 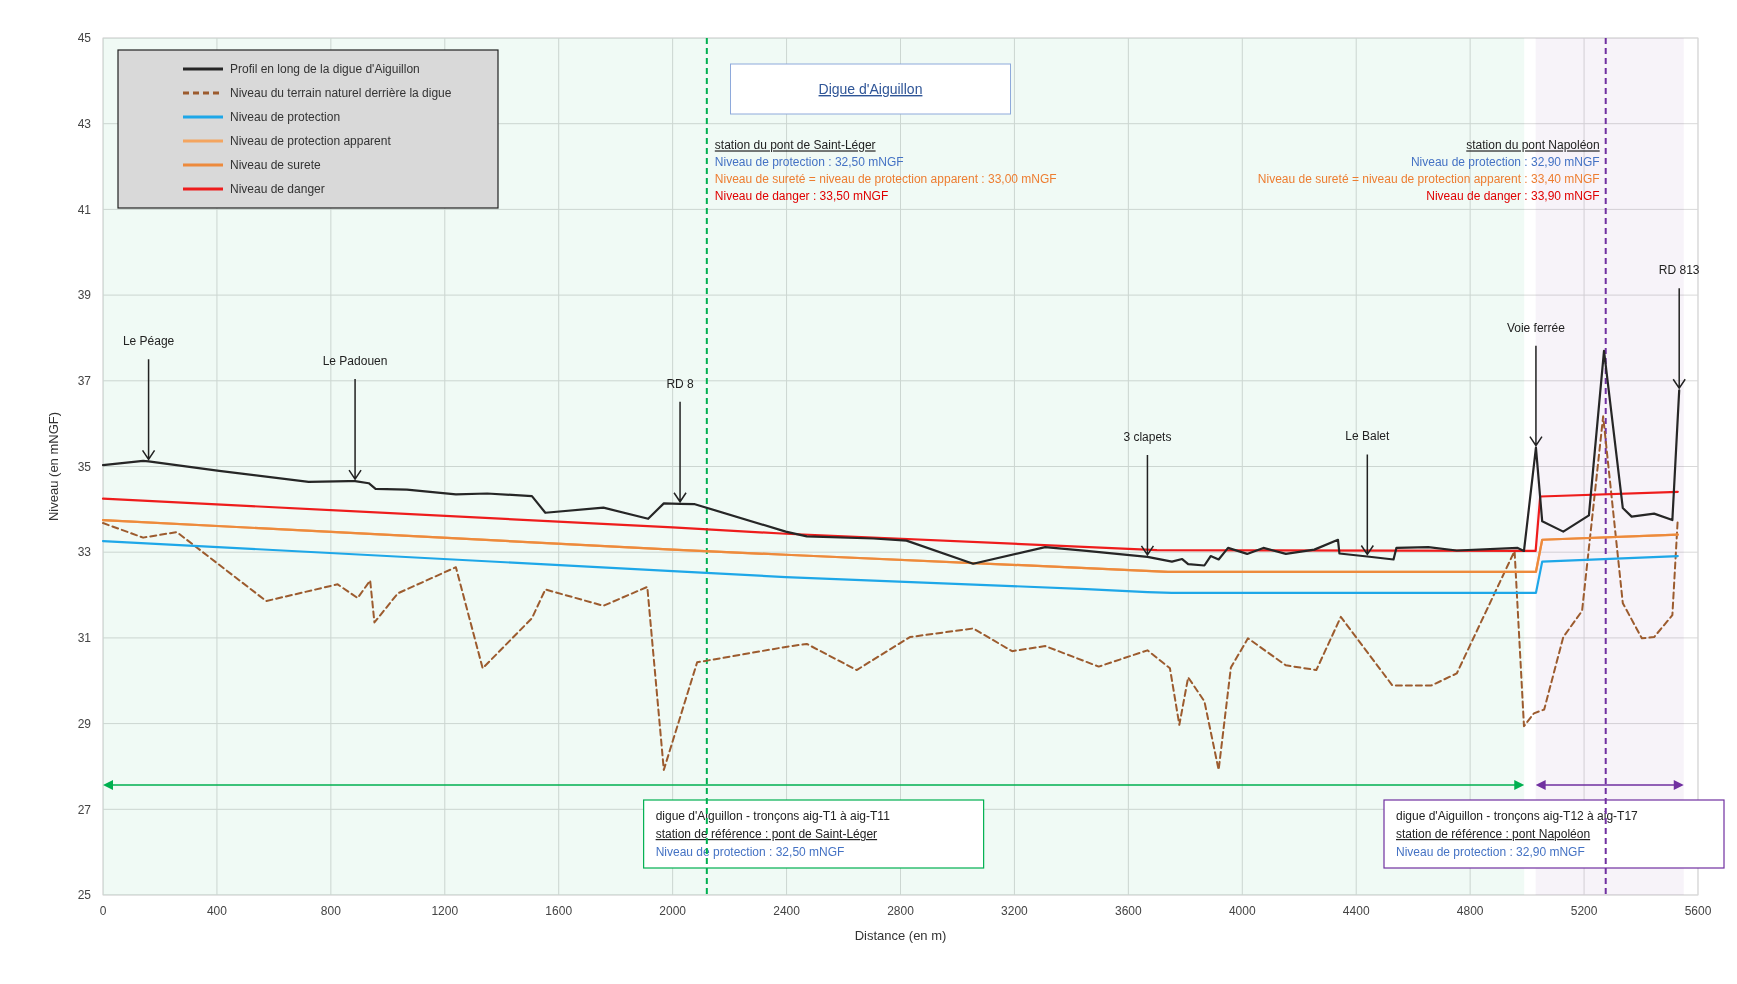 I want to click on x-tick-label: 3200, so click(x=1015, y=911).